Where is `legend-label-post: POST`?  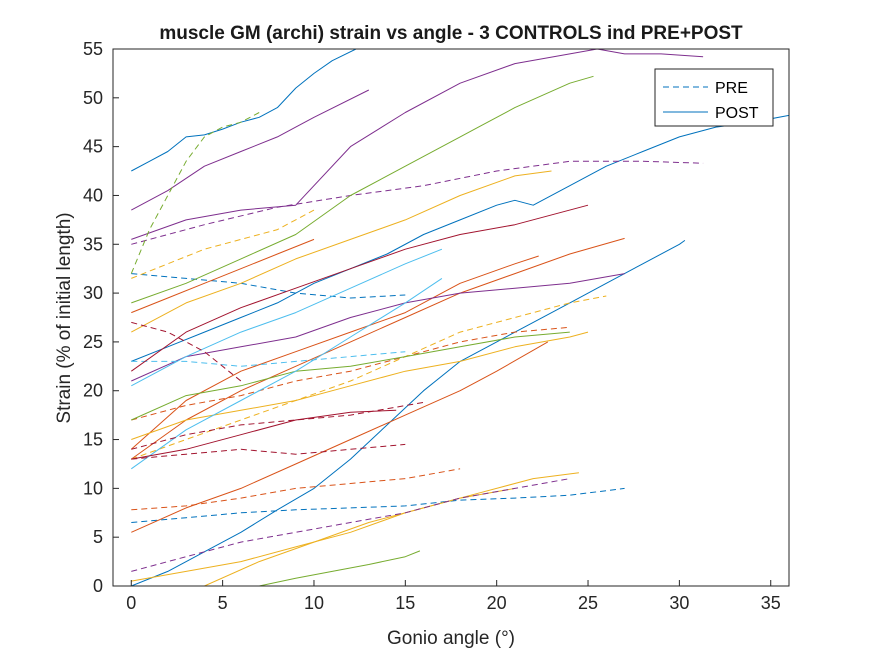 legend-label-post: POST is located at coordinates (737, 113).